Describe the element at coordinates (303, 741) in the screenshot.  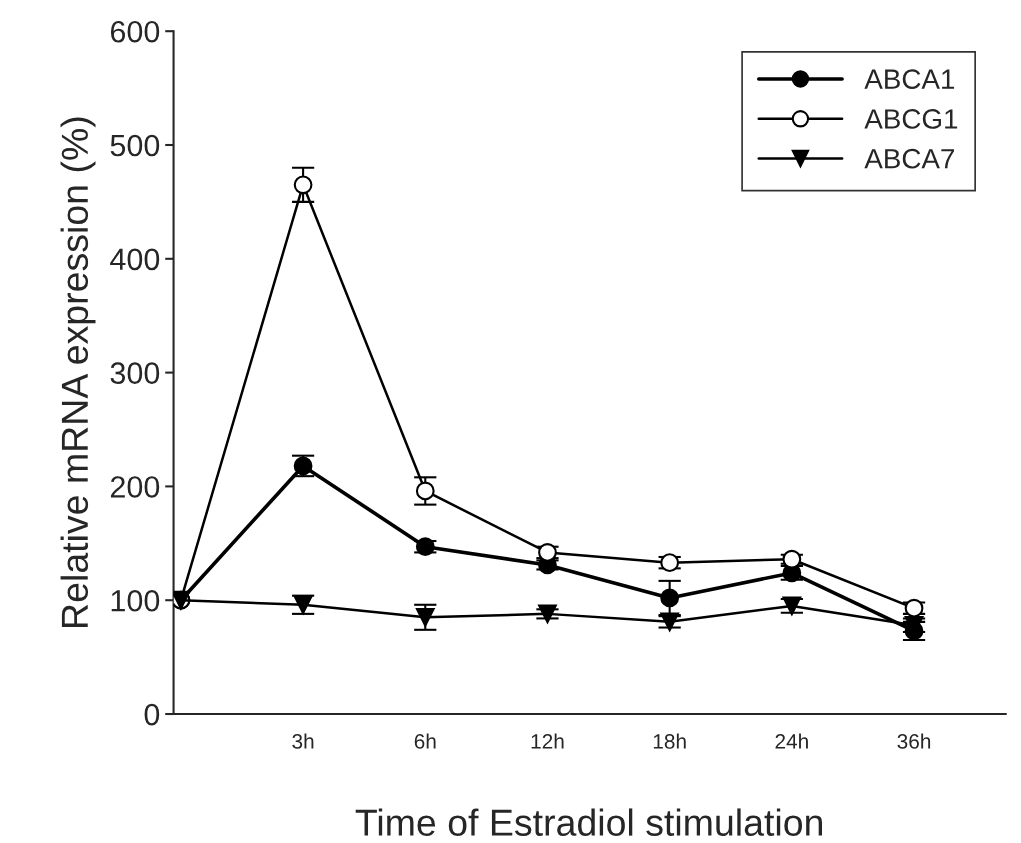
I see `x-tick-label: 3h` at that location.